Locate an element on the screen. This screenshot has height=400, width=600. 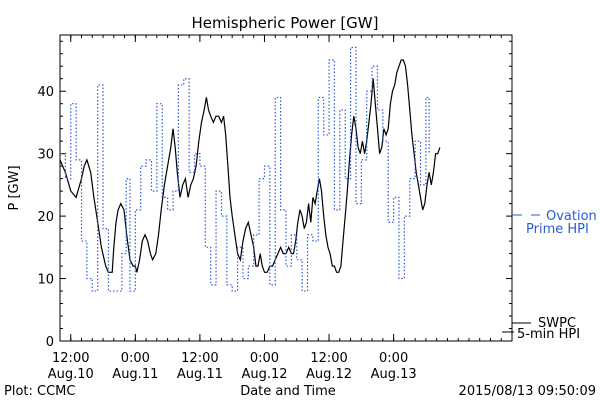
legend-swpc-line2: 5-min HPI is located at coordinates (548, 334).